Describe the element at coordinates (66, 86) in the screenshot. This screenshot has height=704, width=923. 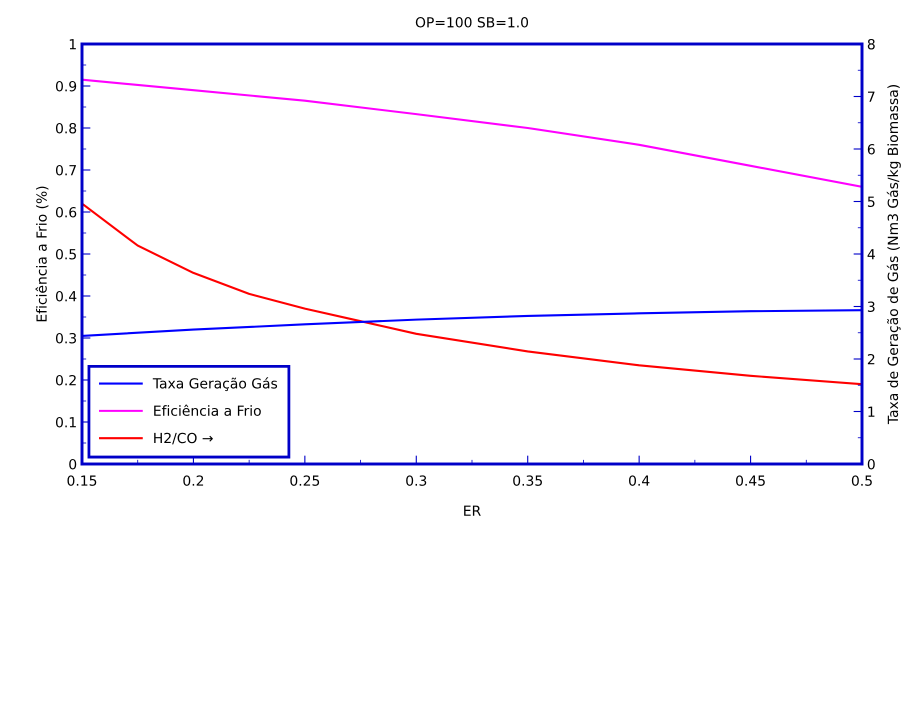
I see `y-tick-label: 0.9` at that location.